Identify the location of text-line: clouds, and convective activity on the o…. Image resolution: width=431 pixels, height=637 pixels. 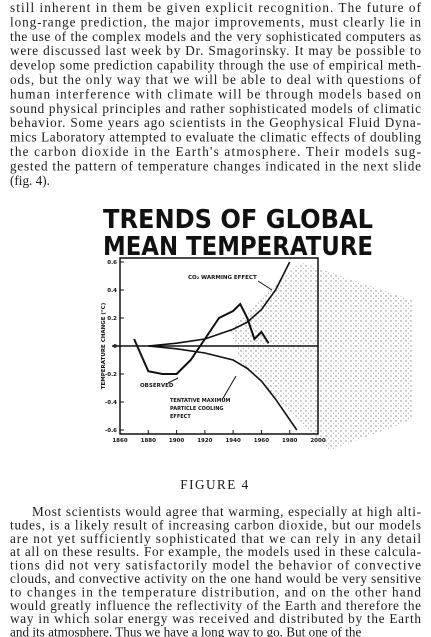
(215, 578).